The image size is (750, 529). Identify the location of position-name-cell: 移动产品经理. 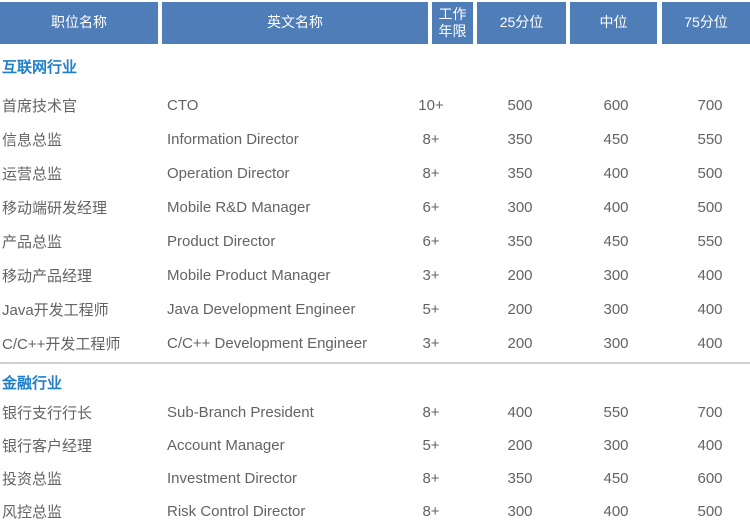
(47, 276).